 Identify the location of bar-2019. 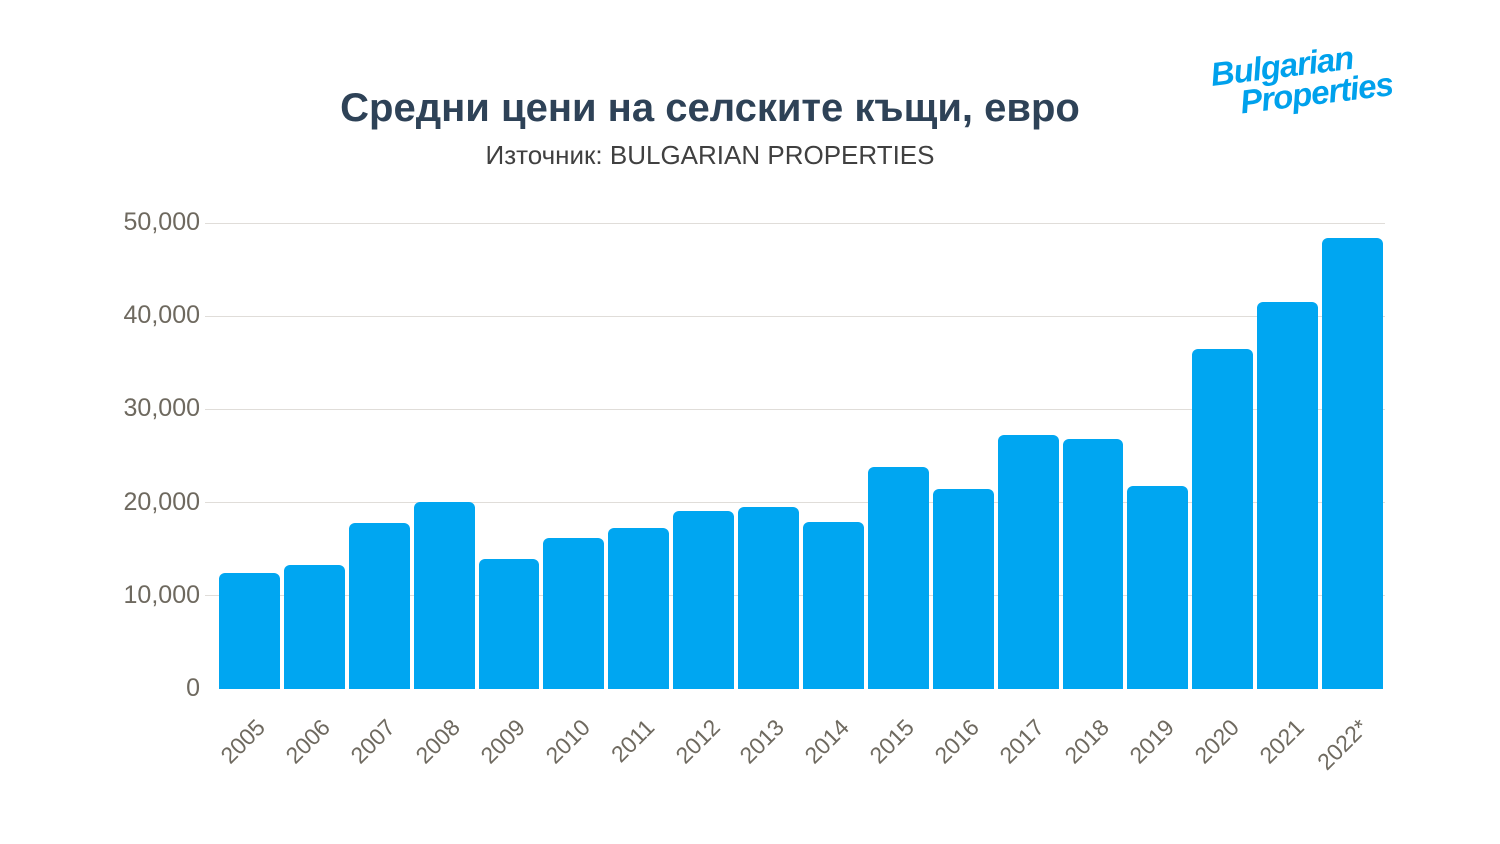
(1158, 587).